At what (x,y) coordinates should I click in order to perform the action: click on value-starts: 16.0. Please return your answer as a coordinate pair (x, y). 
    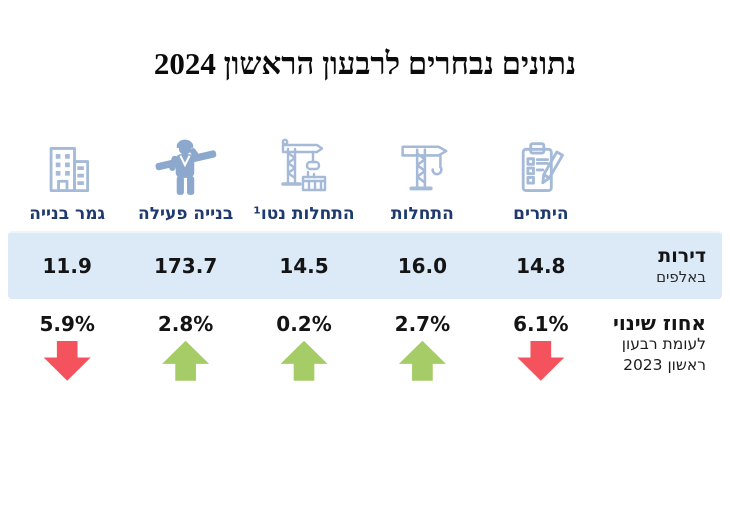
    Looking at the image, I should click on (422, 265).